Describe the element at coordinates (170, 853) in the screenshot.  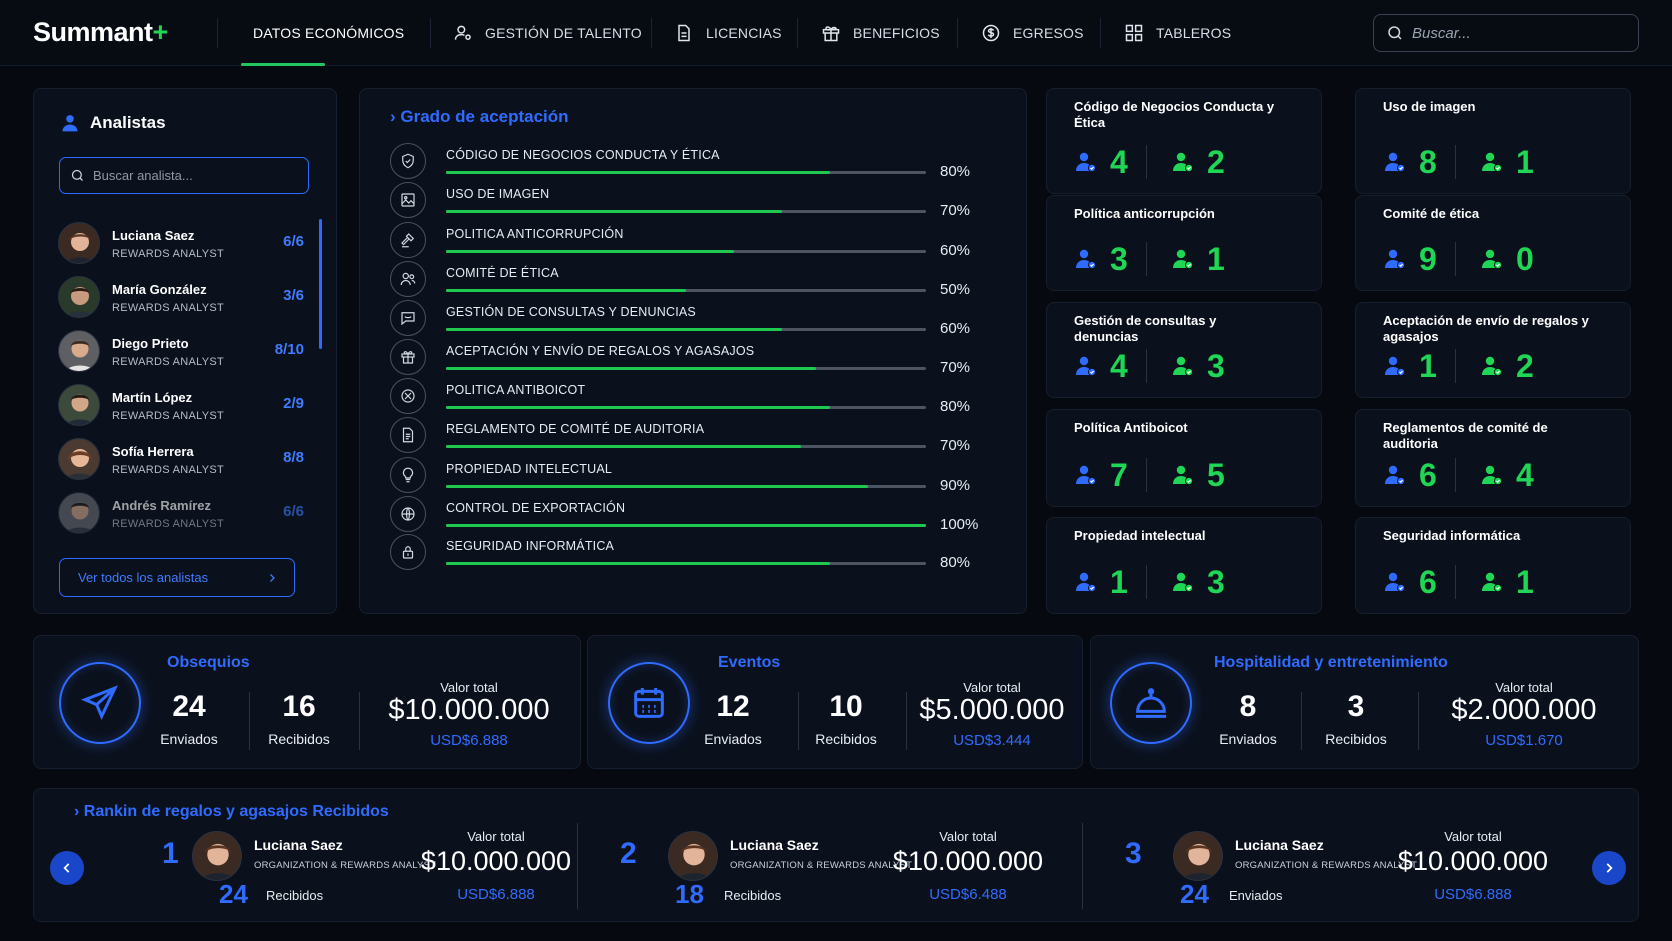
I see `rank-number: 1` at that location.